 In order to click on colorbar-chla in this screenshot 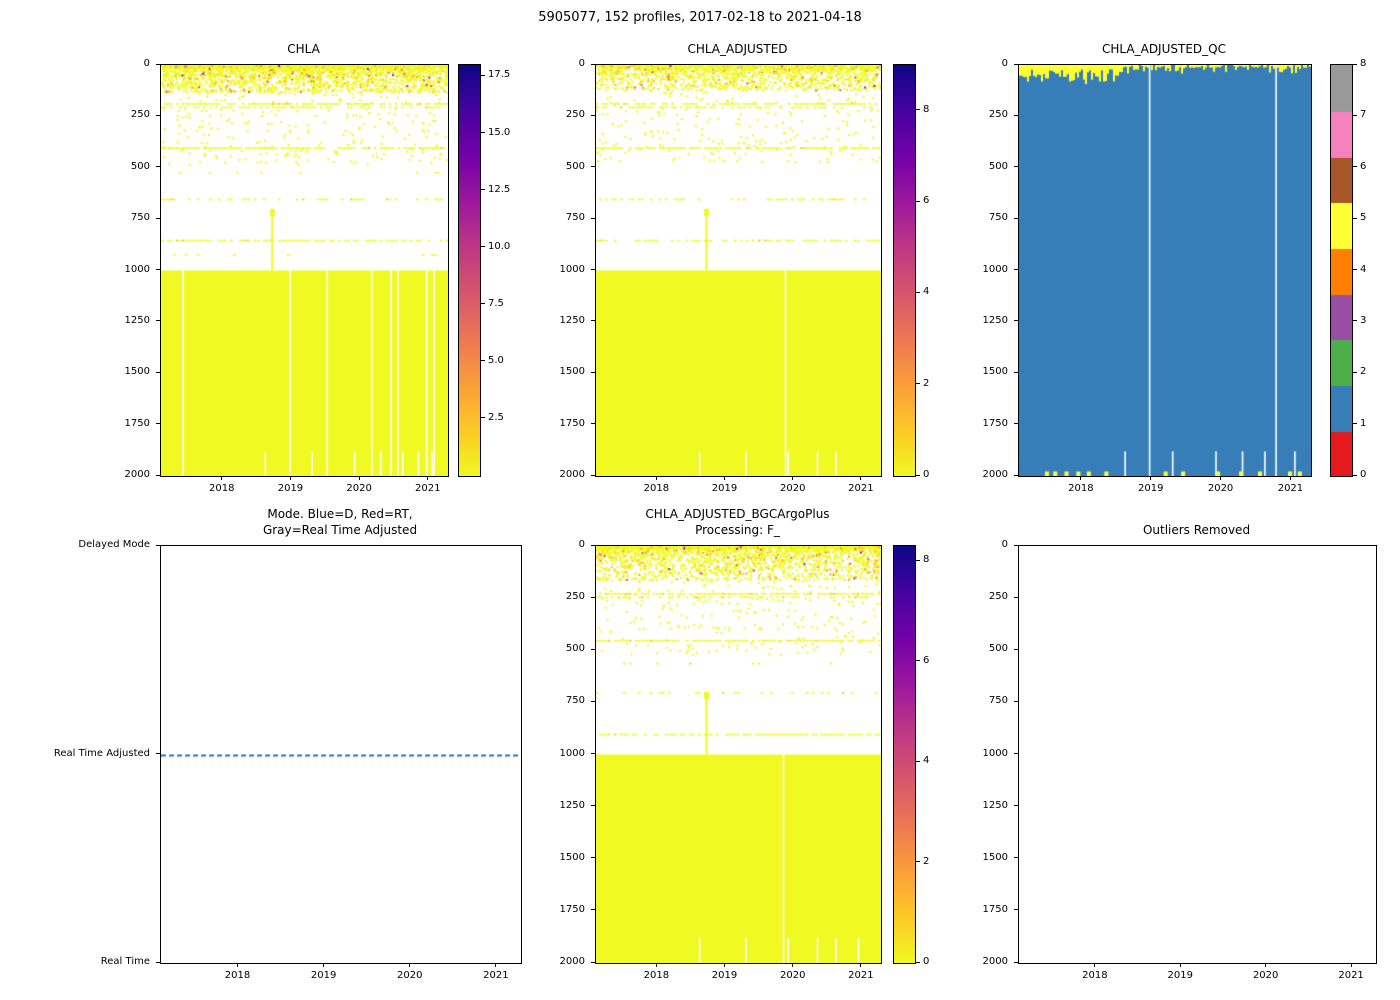, I will do `click(469, 270)`.